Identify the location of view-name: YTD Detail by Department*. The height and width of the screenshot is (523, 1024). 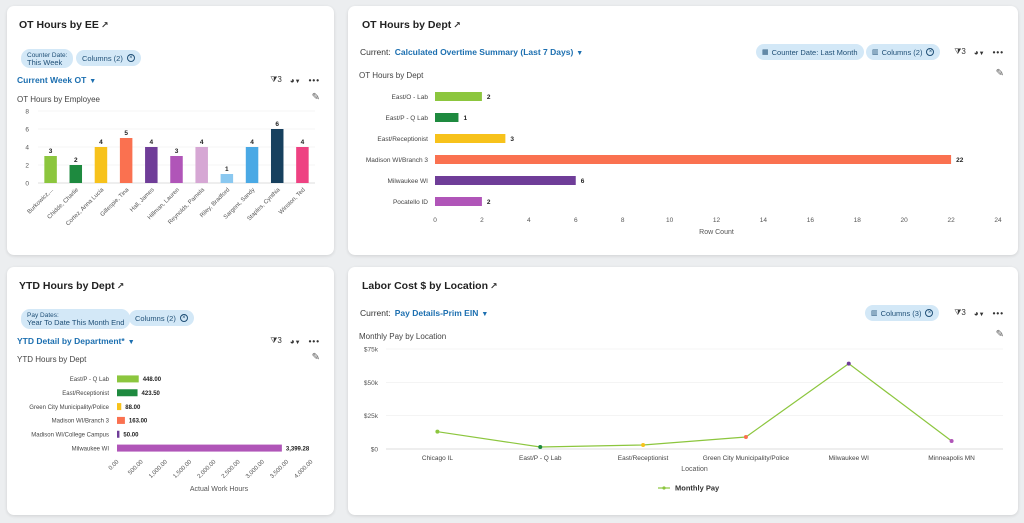
(71, 341).